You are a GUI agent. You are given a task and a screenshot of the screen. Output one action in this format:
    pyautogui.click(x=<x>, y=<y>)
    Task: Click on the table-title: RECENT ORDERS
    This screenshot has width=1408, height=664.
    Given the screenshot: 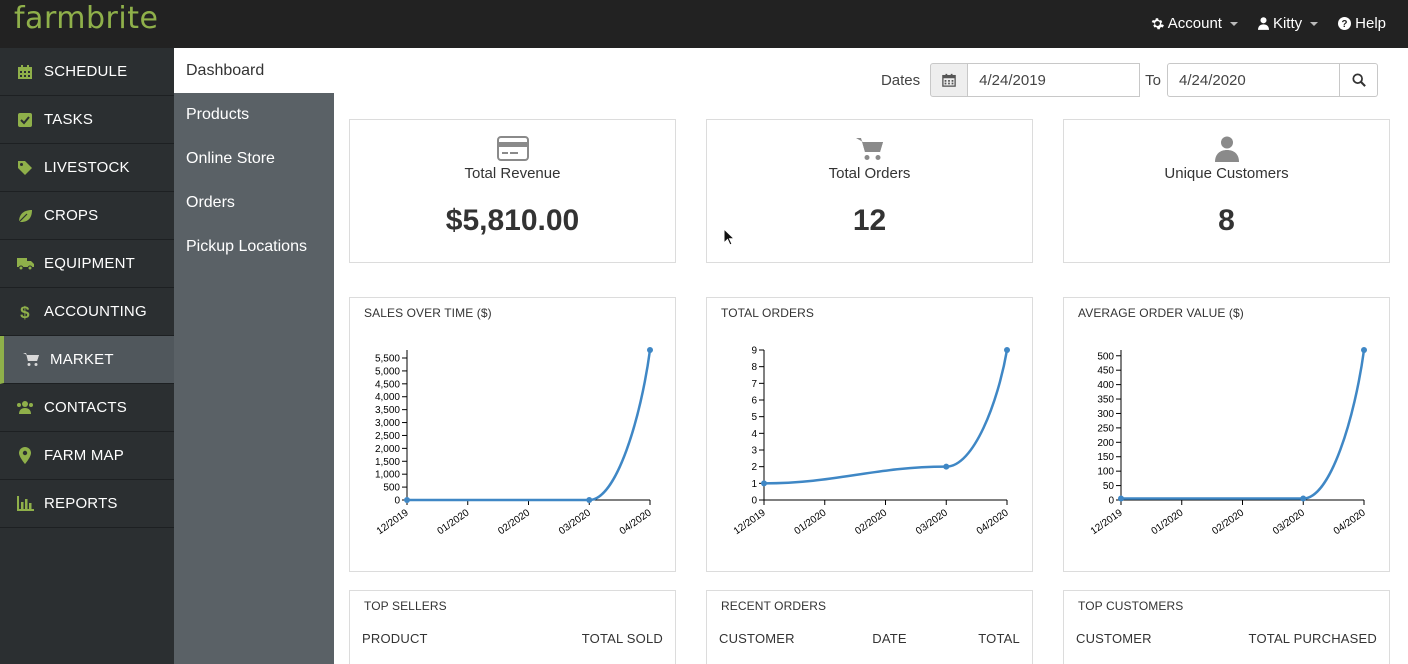 What is the action you would take?
    pyautogui.click(x=774, y=606)
    